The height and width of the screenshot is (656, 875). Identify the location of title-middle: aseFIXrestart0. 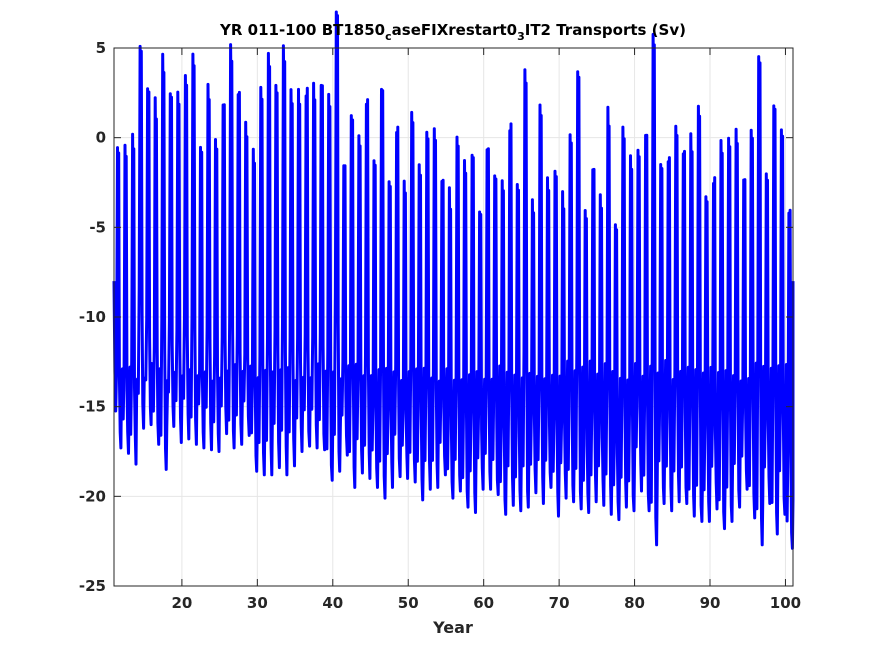
(454, 30).